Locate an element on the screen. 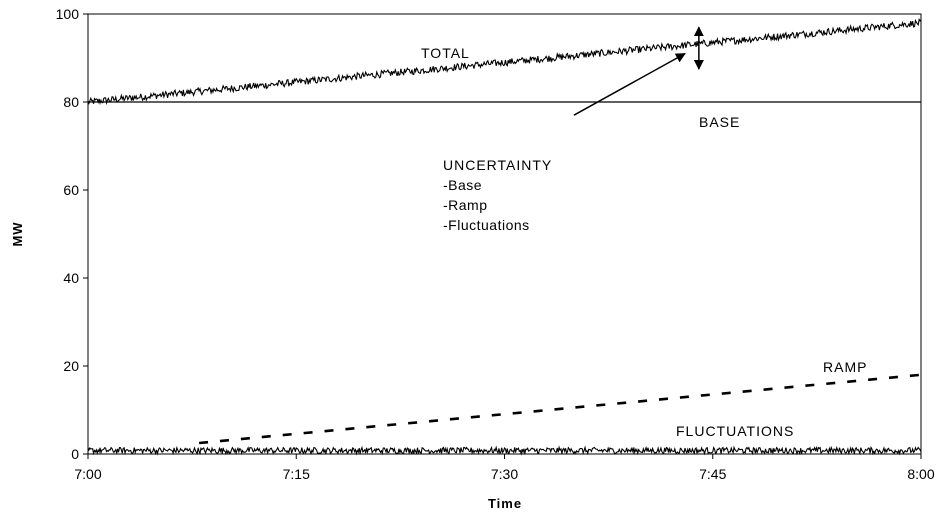  x-tick-label: 7:15 is located at coordinates (296, 474).